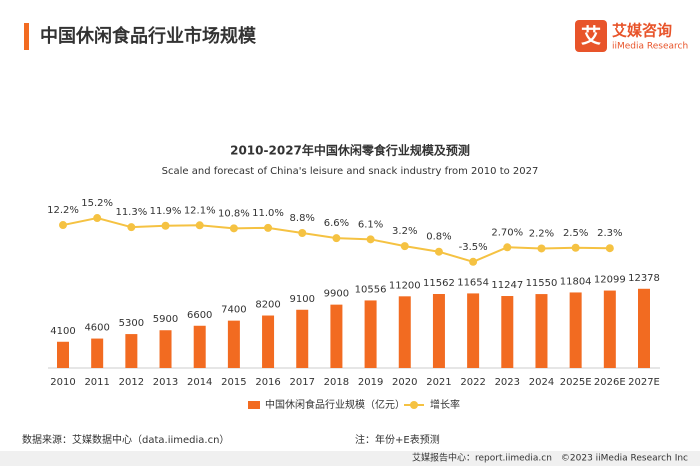 Image resolution: width=700 pixels, height=466 pixels. I want to click on x-tick-label: 2011, so click(96, 382).